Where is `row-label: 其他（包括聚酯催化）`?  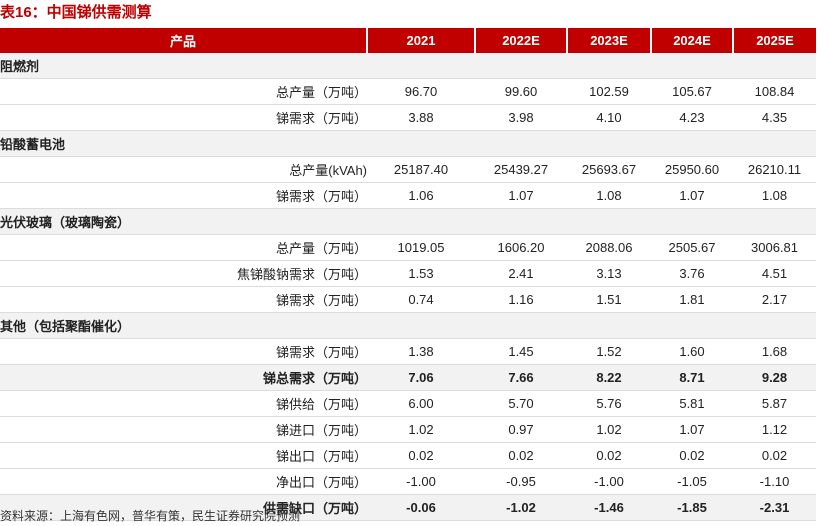
row-label: 其他（包括聚酯催化） is located at coordinates (183, 325).